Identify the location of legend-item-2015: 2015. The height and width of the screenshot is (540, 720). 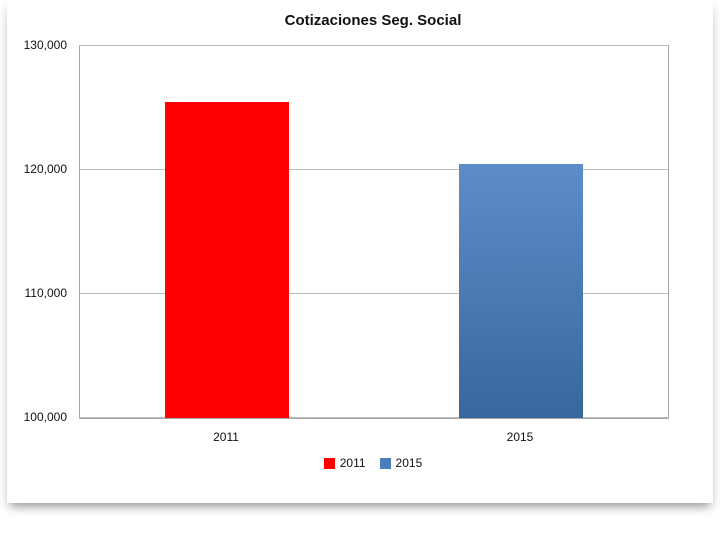
(401, 463).